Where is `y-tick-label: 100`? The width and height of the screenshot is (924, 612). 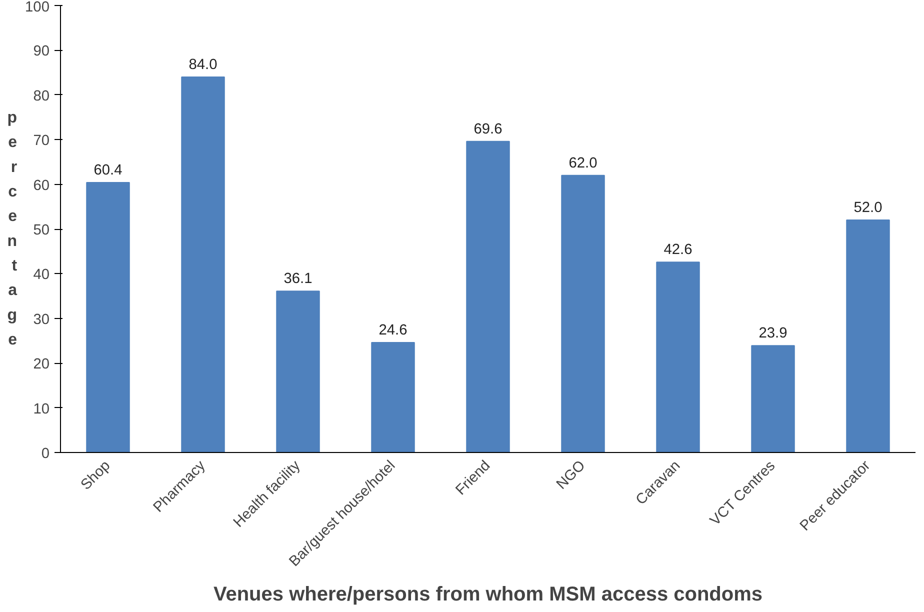
y-tick-label: 100 is located at coordinates (37, 8).